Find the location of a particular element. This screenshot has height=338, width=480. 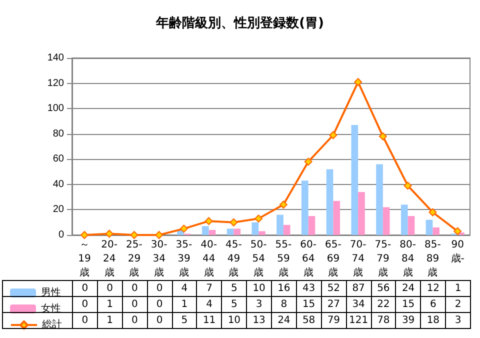

x-tick-label: 85-89歳 is located at coordinates (433, 259).